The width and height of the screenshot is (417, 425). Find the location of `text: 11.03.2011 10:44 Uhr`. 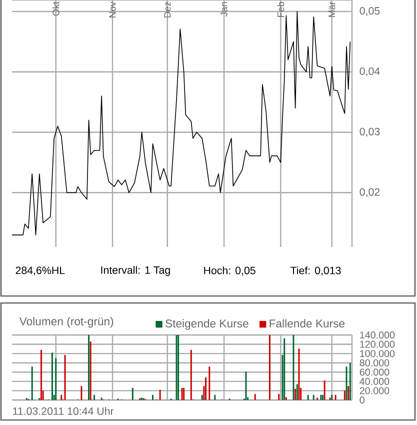

text: 11.03.2011 10:44 Uhr is located at coordinates (63, 411).